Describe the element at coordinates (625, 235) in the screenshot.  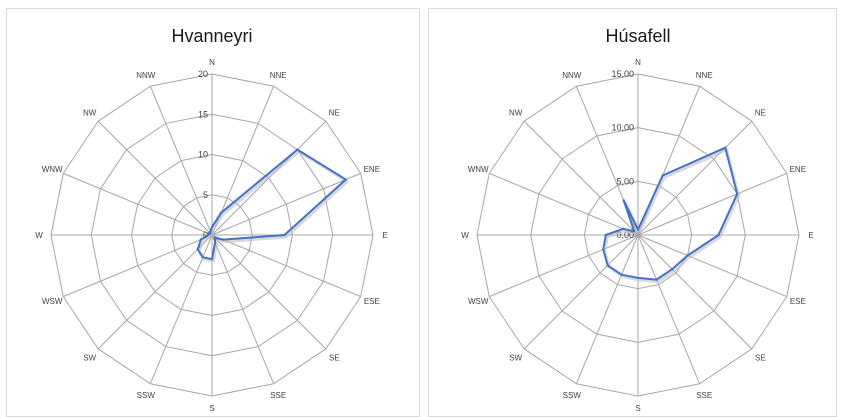
I see `radial-tick-label: 0,00` at that location.